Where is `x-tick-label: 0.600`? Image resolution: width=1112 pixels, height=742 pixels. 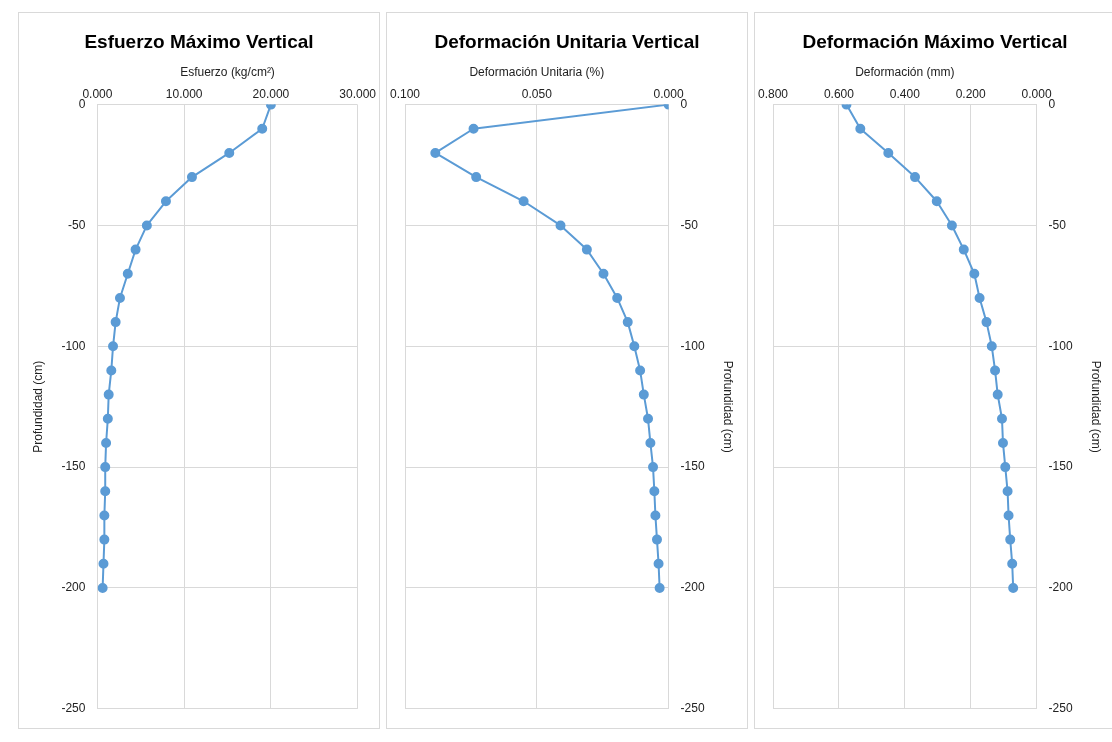
x-tick-label: 0.600 is located at coordinates (839, 93).